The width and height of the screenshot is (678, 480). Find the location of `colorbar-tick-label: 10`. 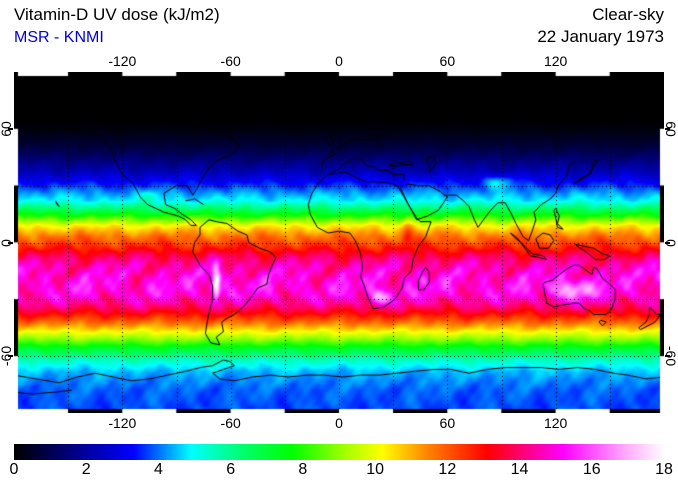

colorbar-tick-label: 10 is located at coordinates (375, 469).